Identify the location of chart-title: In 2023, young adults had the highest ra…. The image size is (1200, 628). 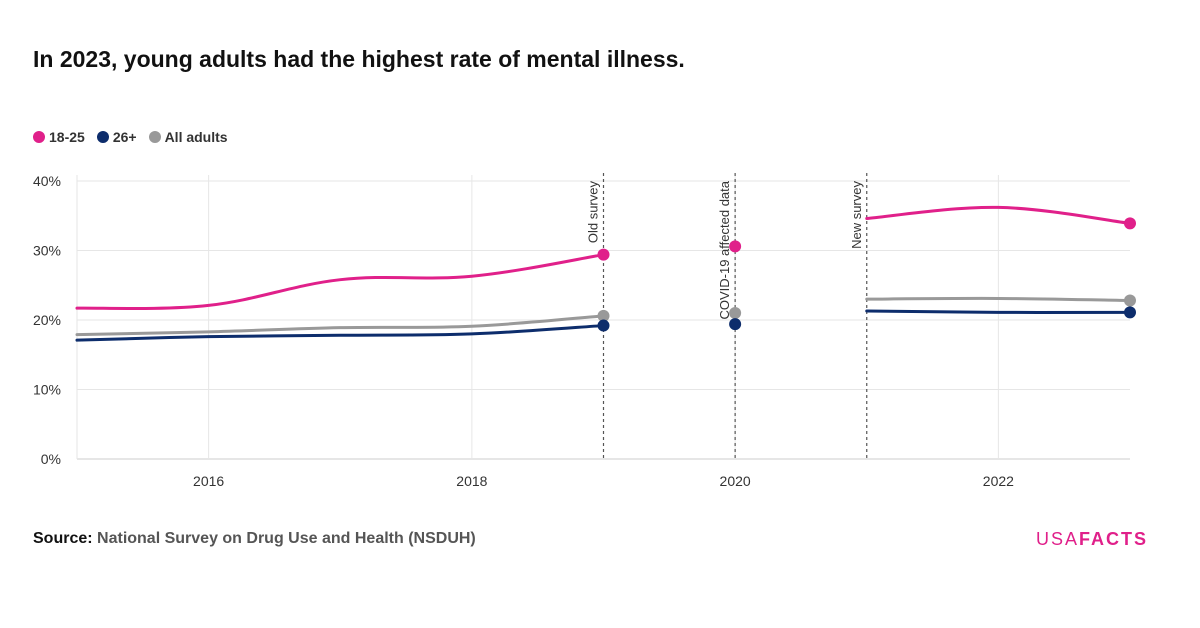
(359, 59).